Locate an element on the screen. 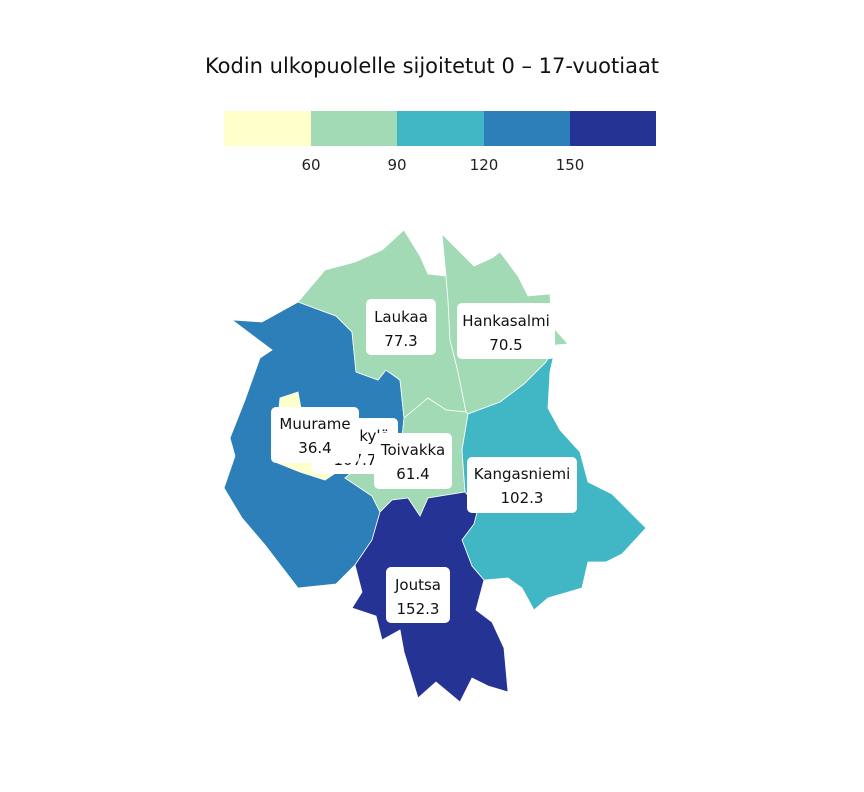 This screenshot has height=792, width=864. label-hankasalmi: Hankasalmi 70.5 is located at coordinates (506, 331).